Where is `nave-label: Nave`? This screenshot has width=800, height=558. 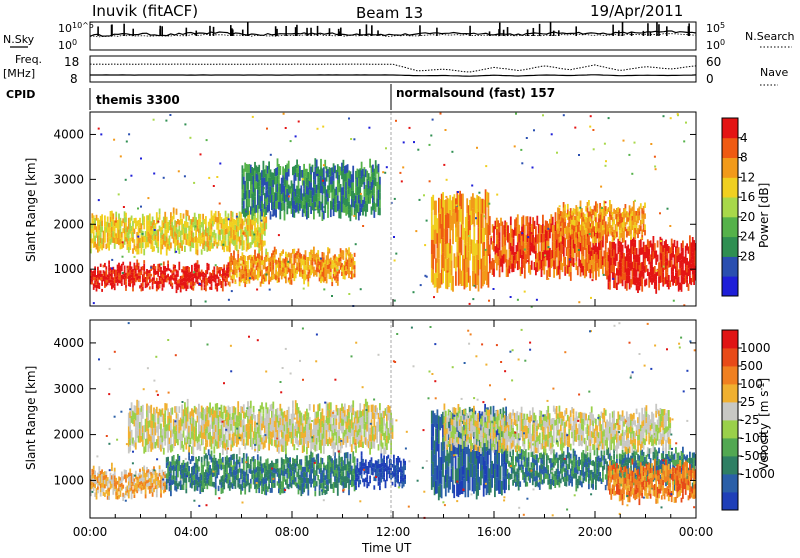 nave-label: Nave is located at coordinates (774, 72).